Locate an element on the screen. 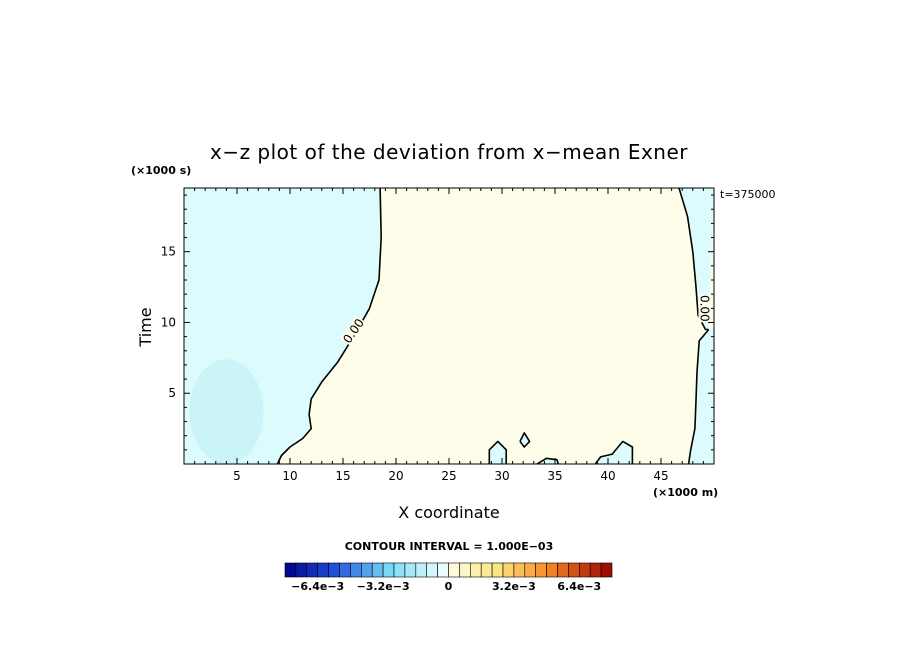 Image resolution: width=904 pixels, height=654 pixels. y-tick-label-10: 10 is located at coordinates (168, 322).